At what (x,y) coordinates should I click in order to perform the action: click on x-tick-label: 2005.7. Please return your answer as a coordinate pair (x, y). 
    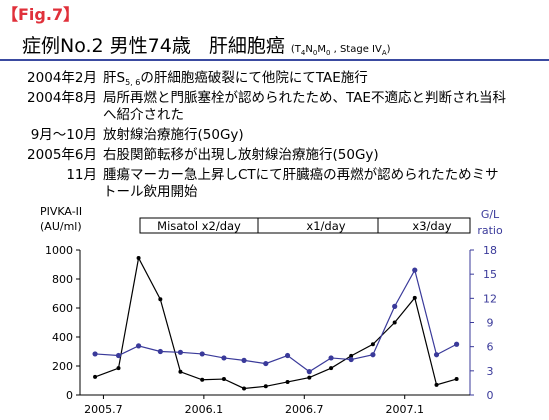
    Looking at the image, I should click on (103, 409).